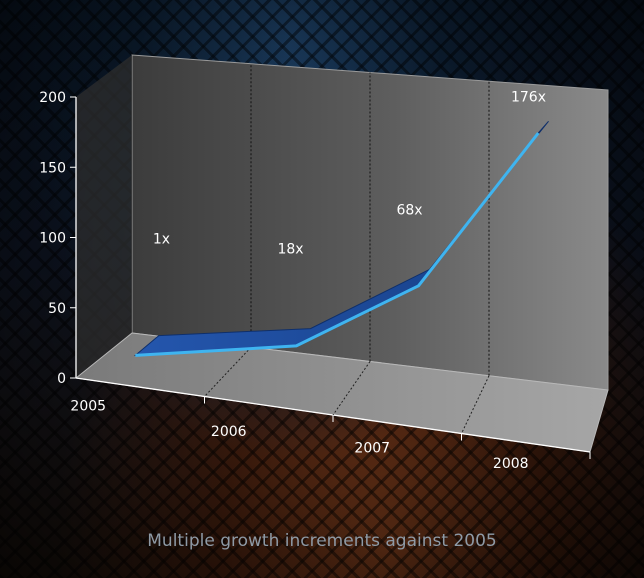 Image resolution: width=644 pixels, height=578 pixels. What do you see at coordinates (511, 464) in the screenshot?
I see `x-tick-label: 2008` at bounding box center [511, 464].